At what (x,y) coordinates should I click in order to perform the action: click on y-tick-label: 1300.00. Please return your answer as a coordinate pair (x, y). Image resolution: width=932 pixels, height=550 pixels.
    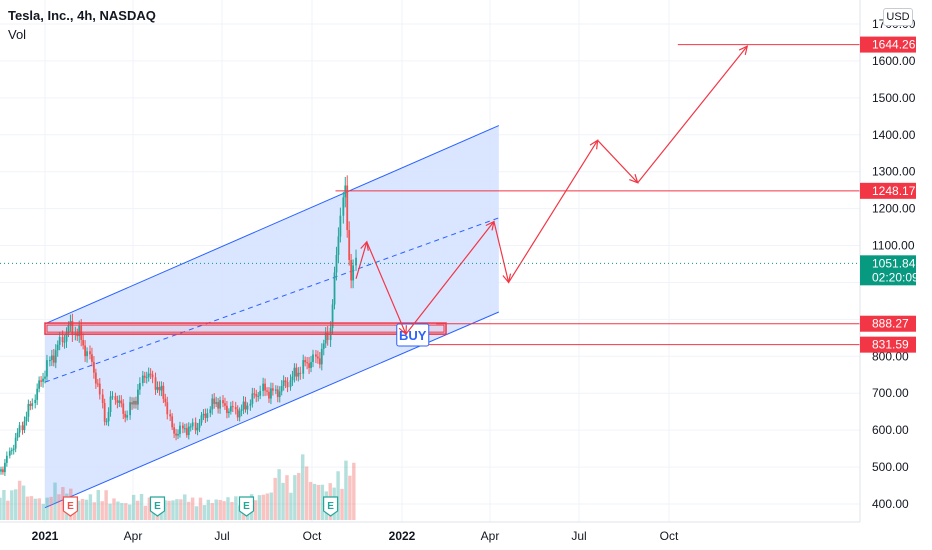
    Looking at the image, I should click on (894, 172).